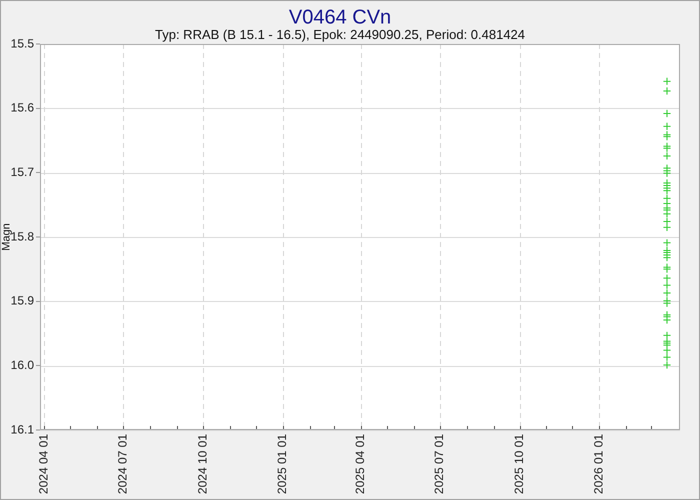 The height and width of the screenshot is (500, 700). I want to click on y-tick-label: 15.8, so click(22, 236).